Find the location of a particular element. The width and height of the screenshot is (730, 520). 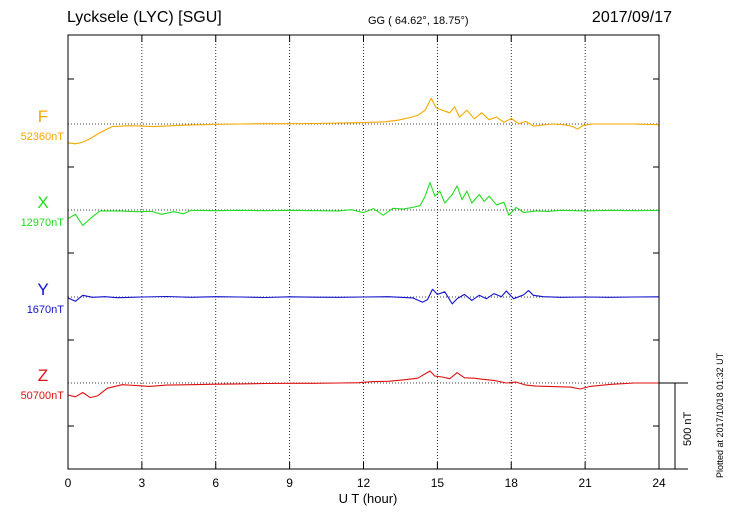

baseline-label-z: 50700nT is located at coordinates (43, 396).